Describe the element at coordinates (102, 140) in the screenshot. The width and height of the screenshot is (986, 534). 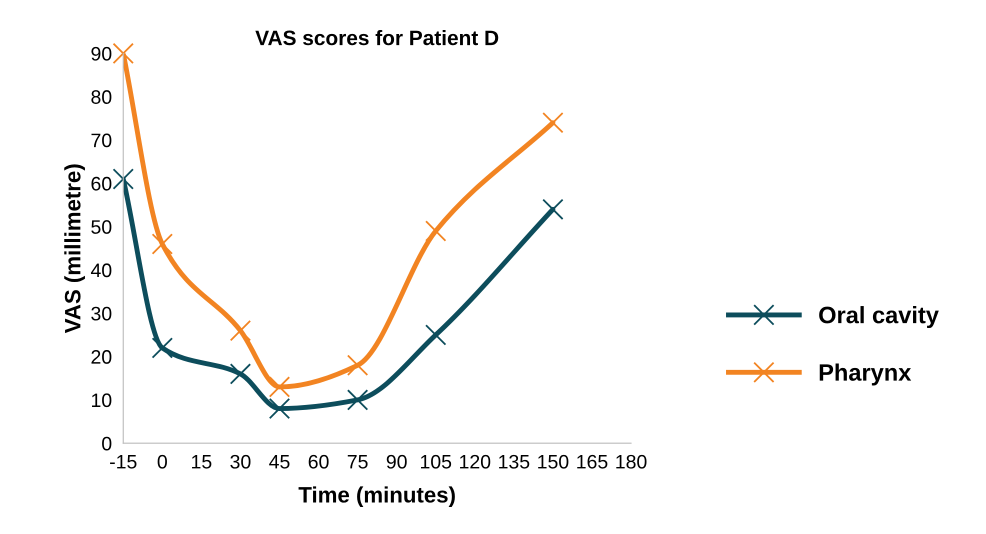
I see `y-tick-label: 70` at that location.